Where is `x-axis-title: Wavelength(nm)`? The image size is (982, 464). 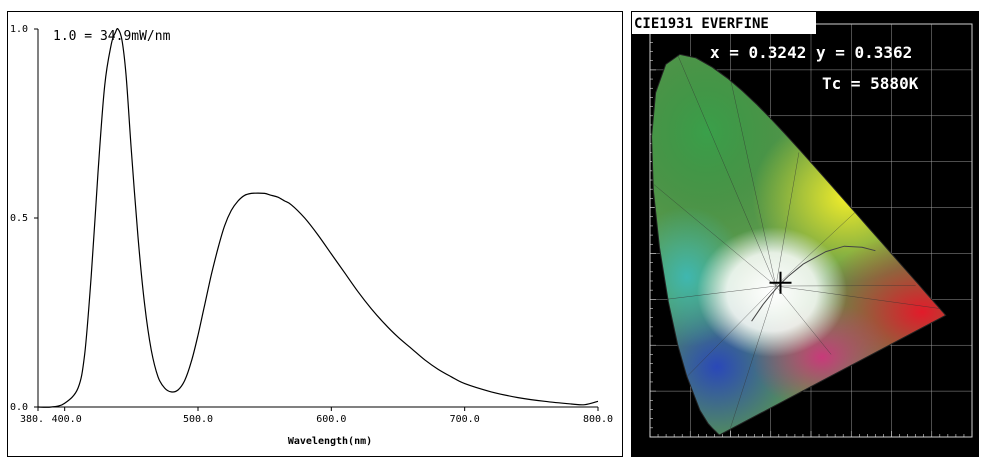
x-axis-title: Wavelength(nm) is located at coordinates (330, 441).